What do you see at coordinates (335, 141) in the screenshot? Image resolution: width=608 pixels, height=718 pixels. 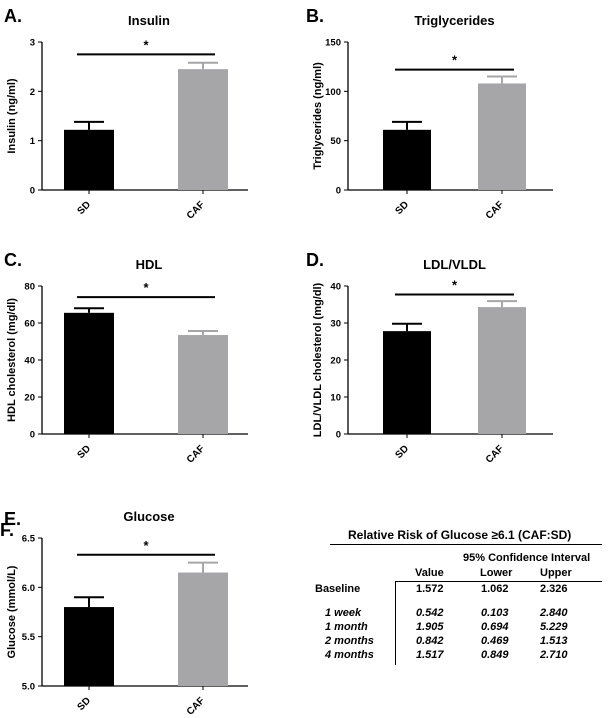 I see `y-tick-label-p2: 50` at bounding box center [335, 141].